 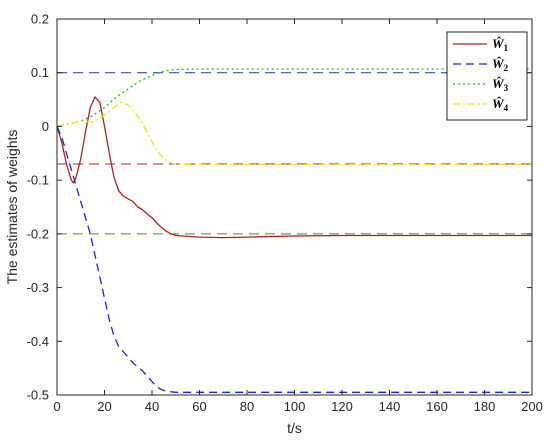 I want to click on y-axis-label: The estimates of weights, so click(x=12, y=207).